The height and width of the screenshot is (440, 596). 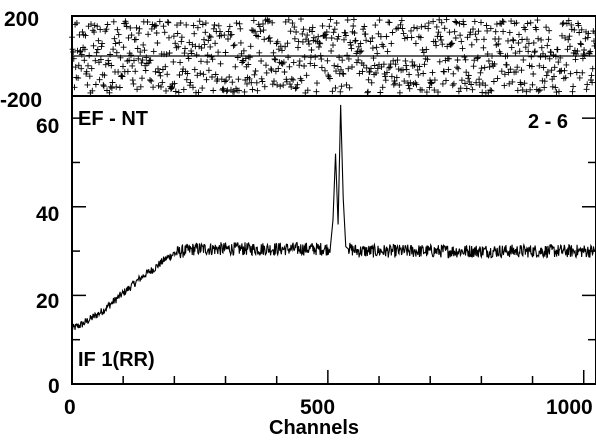 I want to click on y-tick-label-40: 40, so click(x=47, y=214).